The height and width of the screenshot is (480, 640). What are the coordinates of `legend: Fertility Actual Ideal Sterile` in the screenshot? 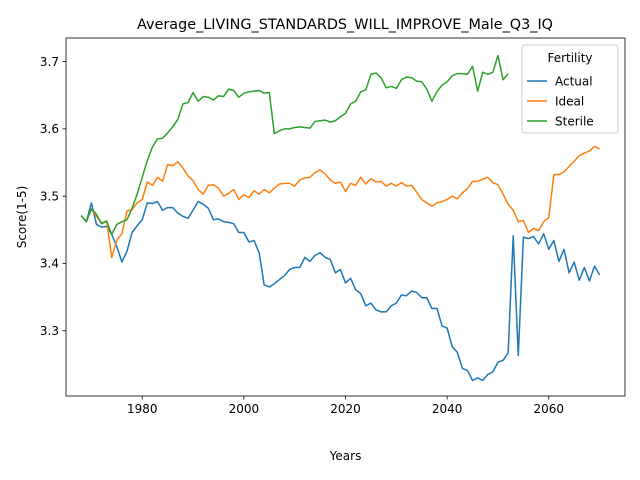 It's located at (570, 89).